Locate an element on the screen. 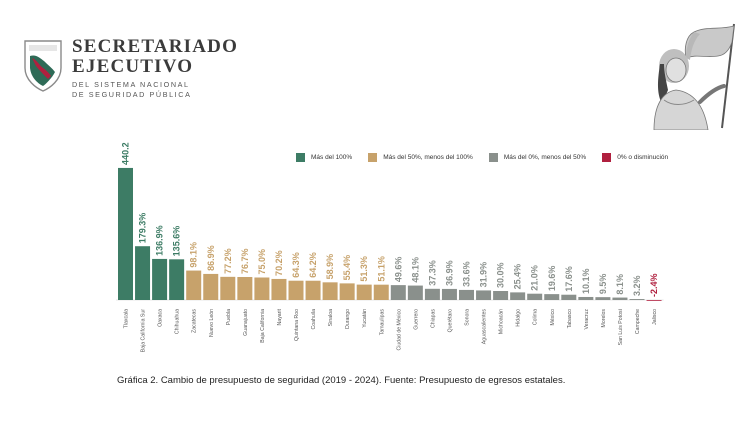  data-label: 76.7% is located at coordinates (245, 261).